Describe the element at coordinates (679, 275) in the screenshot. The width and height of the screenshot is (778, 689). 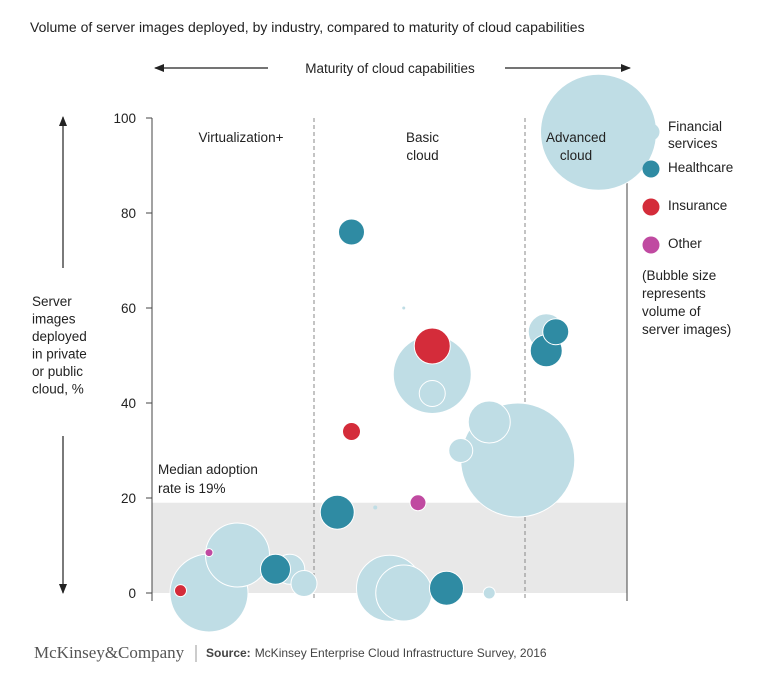
I see `legend-note-line: (Bubble size` at that location.